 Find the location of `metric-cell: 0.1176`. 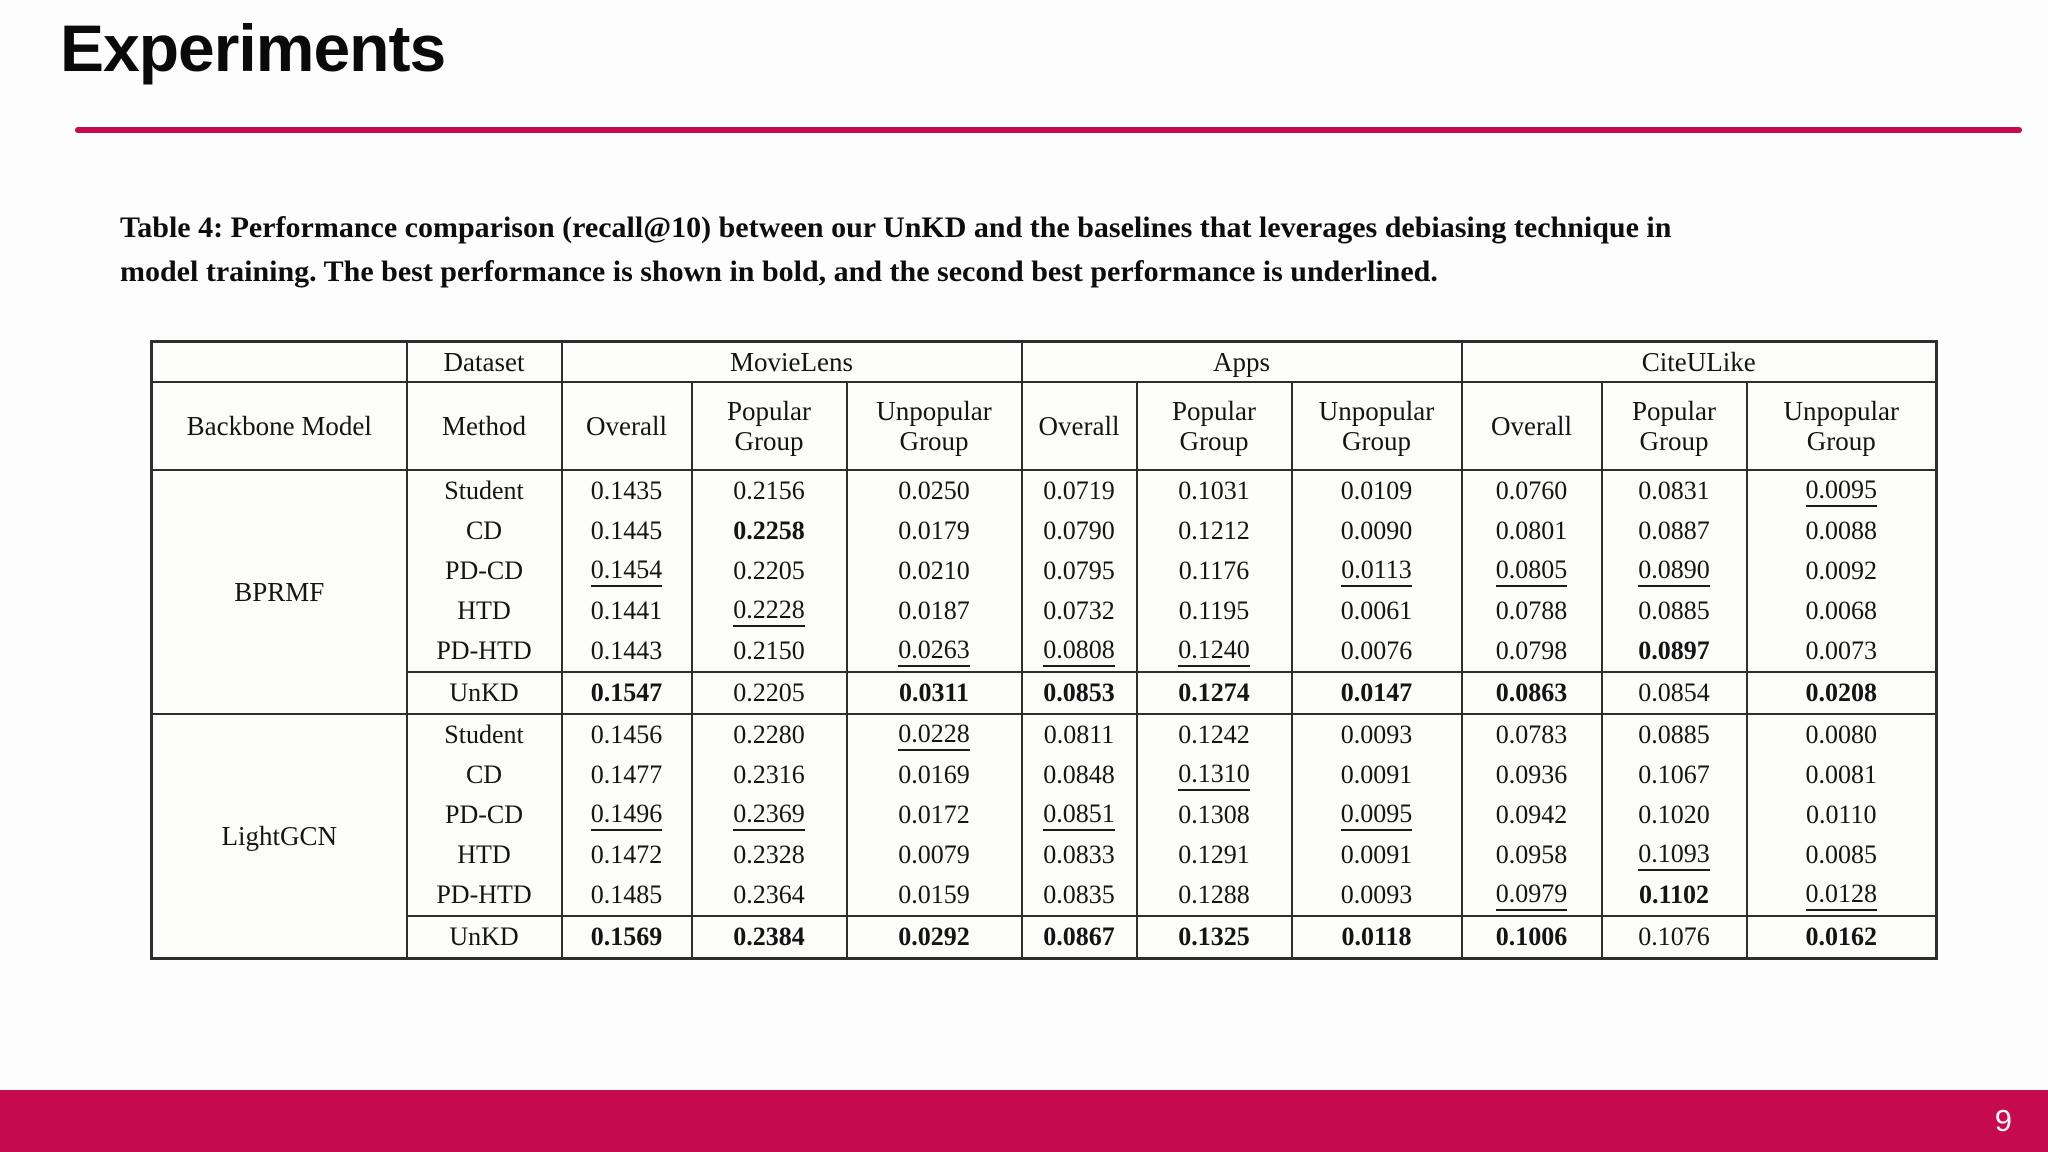

metric-cell: 0.1176 is located at coordinates (1214, 571).